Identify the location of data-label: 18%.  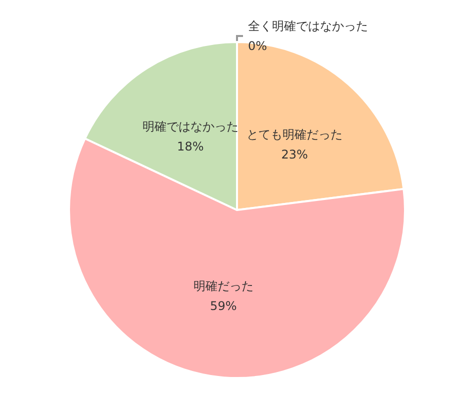
(190, 147).